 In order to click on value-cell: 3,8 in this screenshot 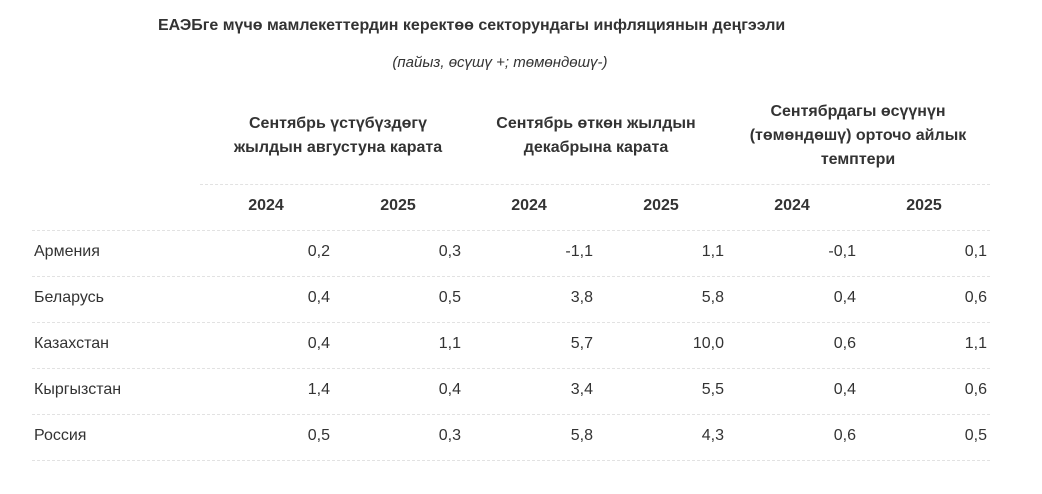, I will do `click(581, 297)`.